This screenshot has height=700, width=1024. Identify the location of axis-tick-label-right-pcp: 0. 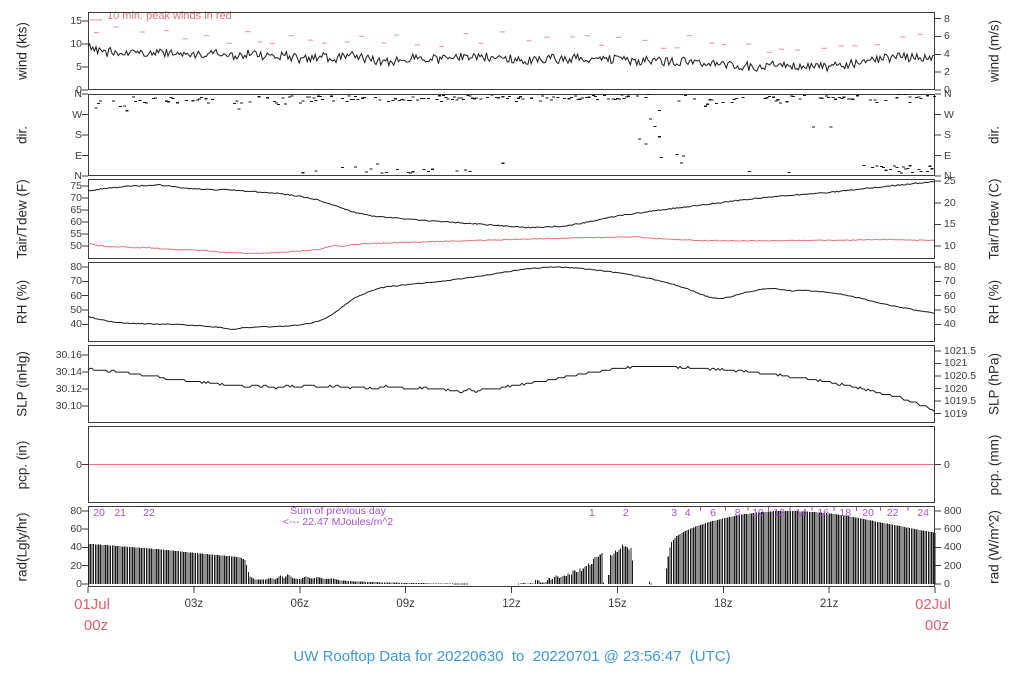
(947, 464).